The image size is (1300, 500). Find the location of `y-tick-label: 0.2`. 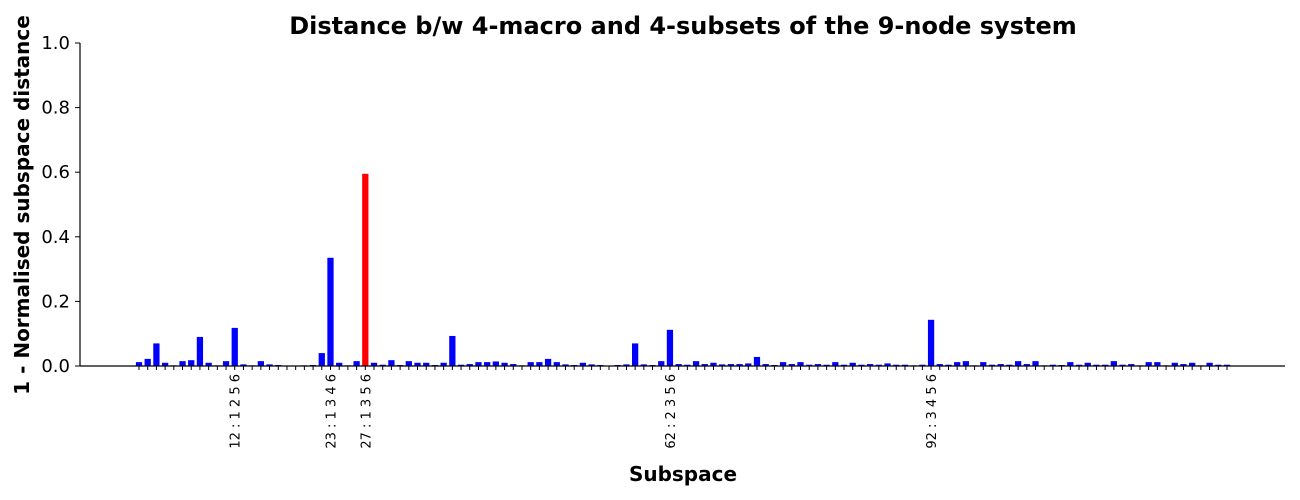

y-tick-label: 0.2 is located at coordinates (55, 301).